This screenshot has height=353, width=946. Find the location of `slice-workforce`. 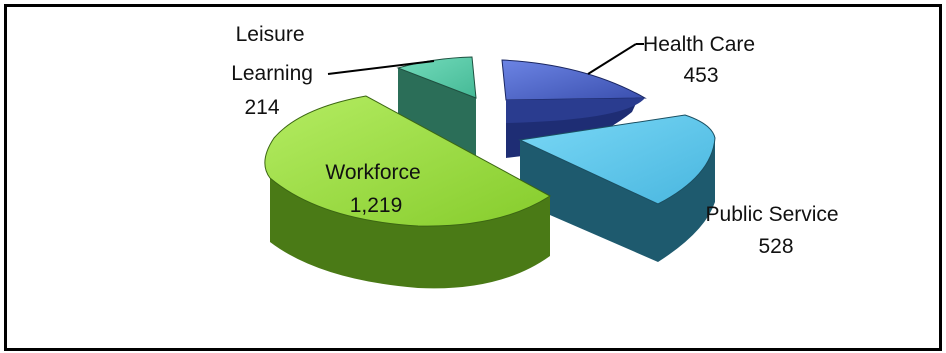

slice-workforce is located at coordinates (407, 161).